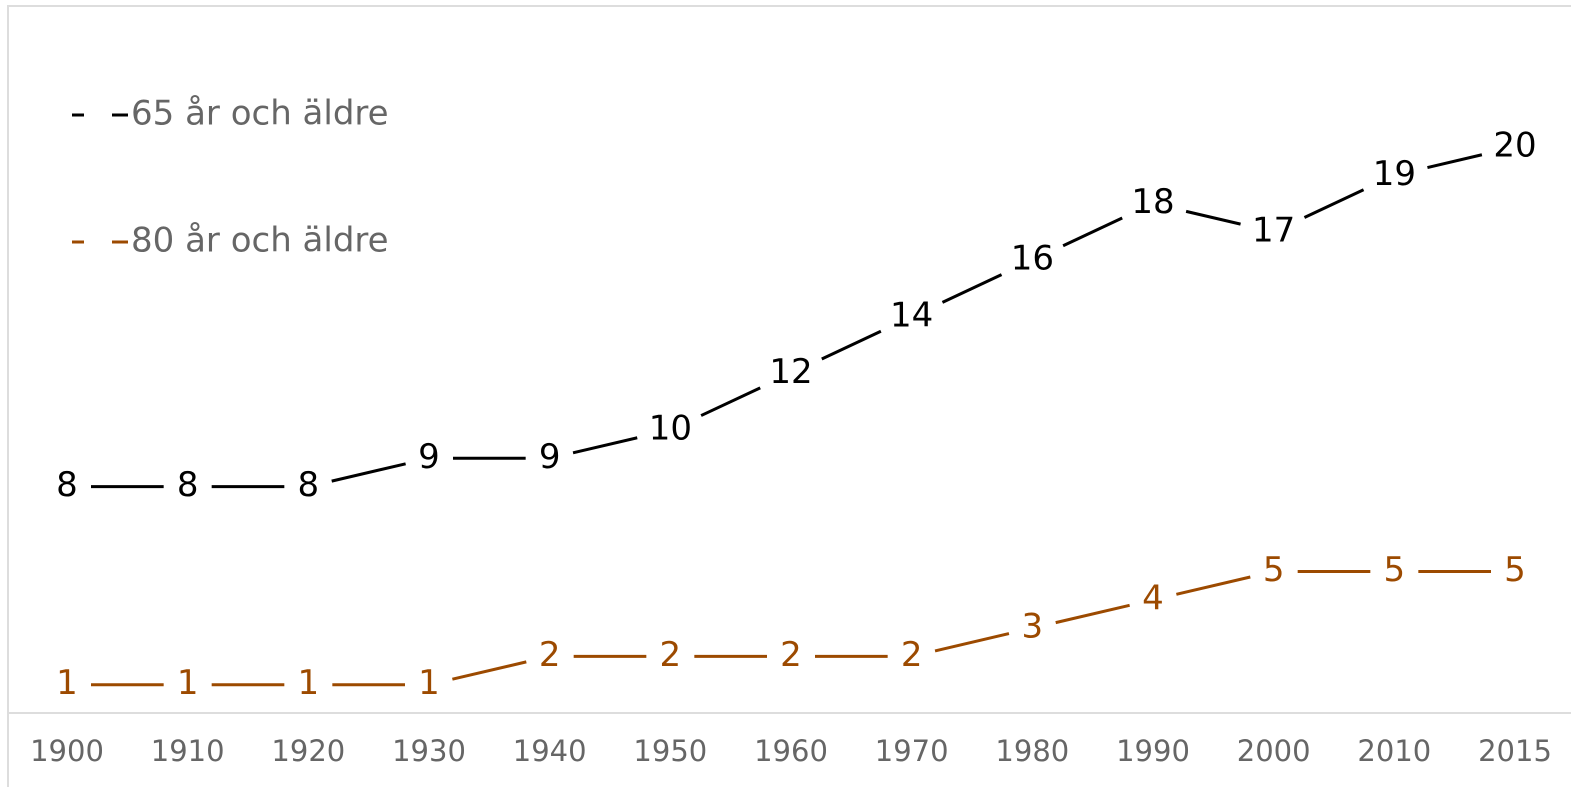  I want to click on legend-label: 65 år och äldre, so click(260, 114).